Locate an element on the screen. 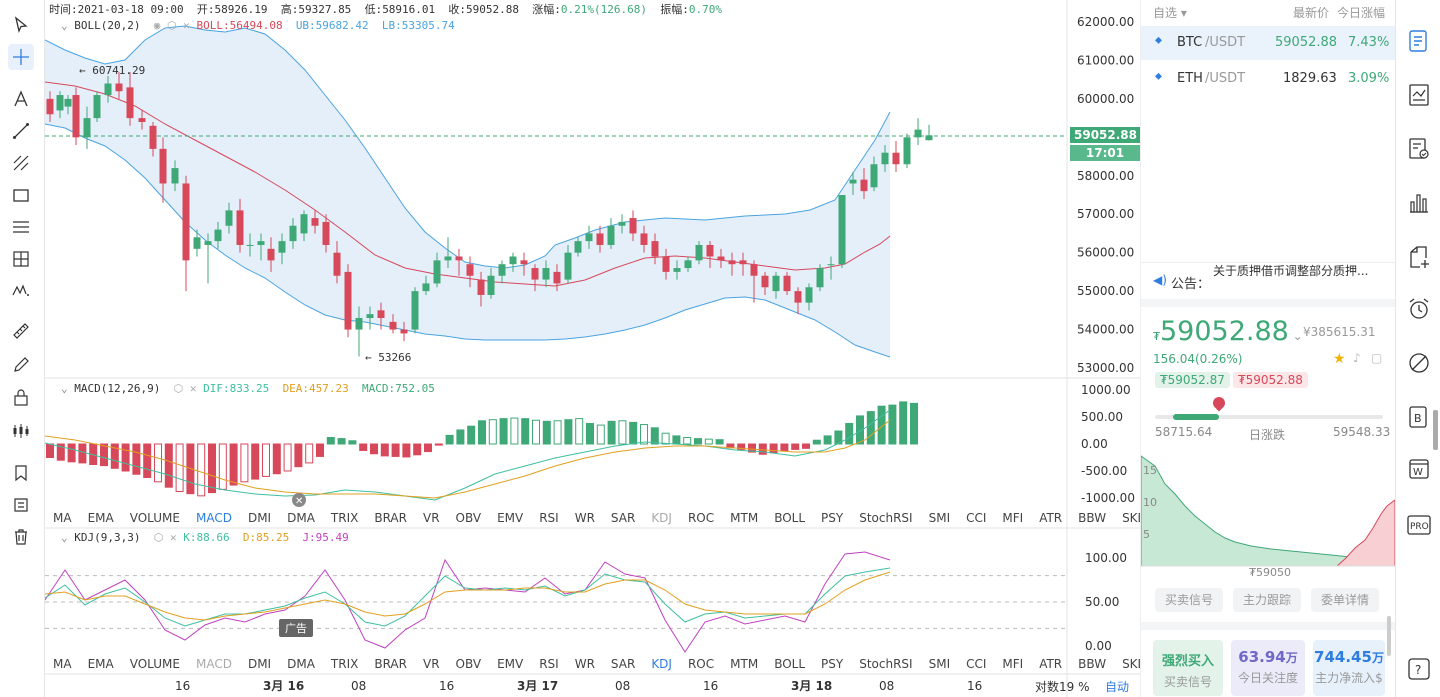  bar-chart-icon is located at coordinates (1419, 203).